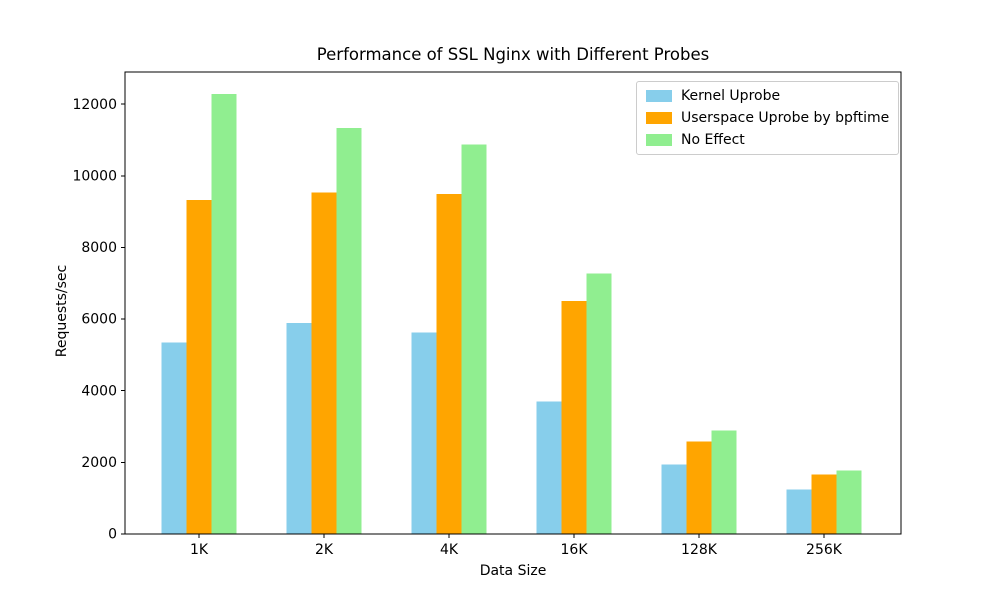 The image size is (1000, 600). I want to click on bar-kernel-uprobe-1k, so click(174, 438).